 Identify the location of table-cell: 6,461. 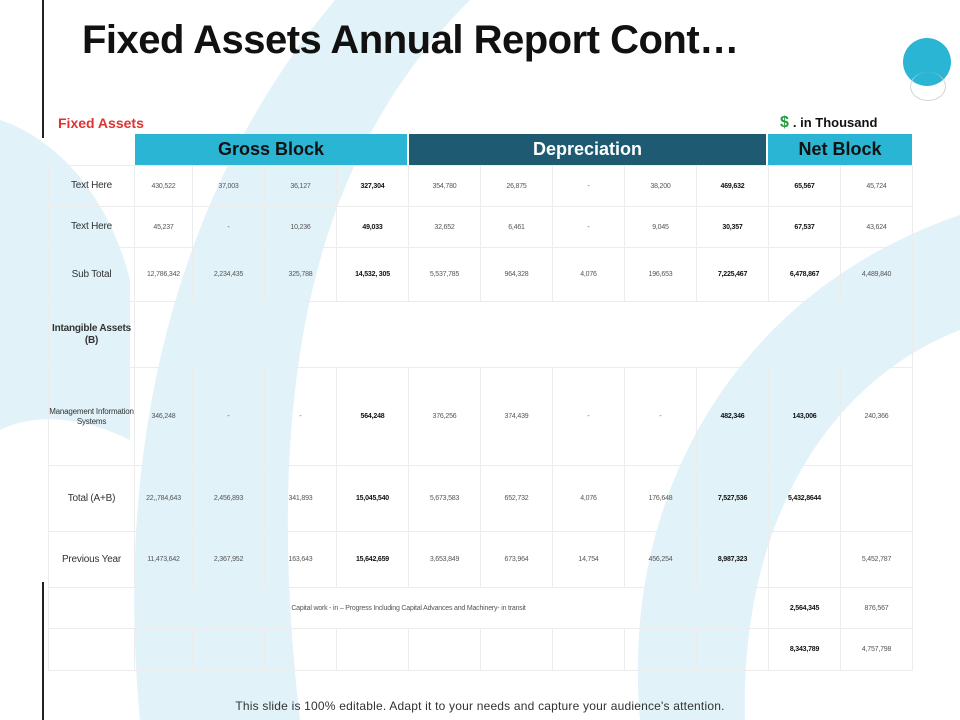
(516, 227).